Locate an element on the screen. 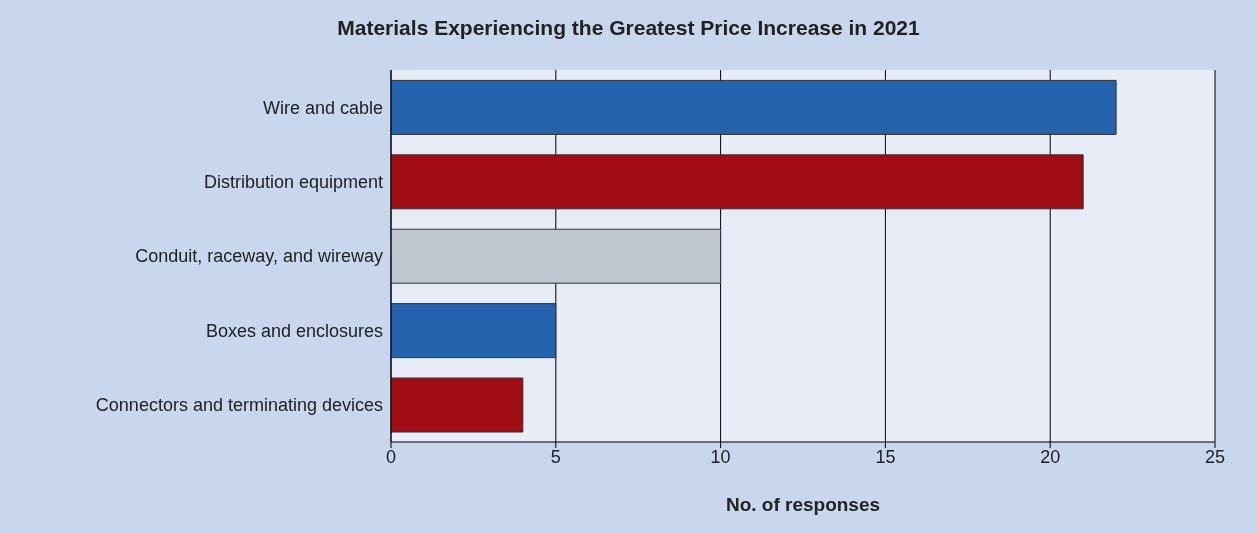 Image resolution: width=1257 pixels, height=533 pixels. chart-title: Materials Experiencing the Greatest Price Increase in 2021 is located at coordinates (628, 28).